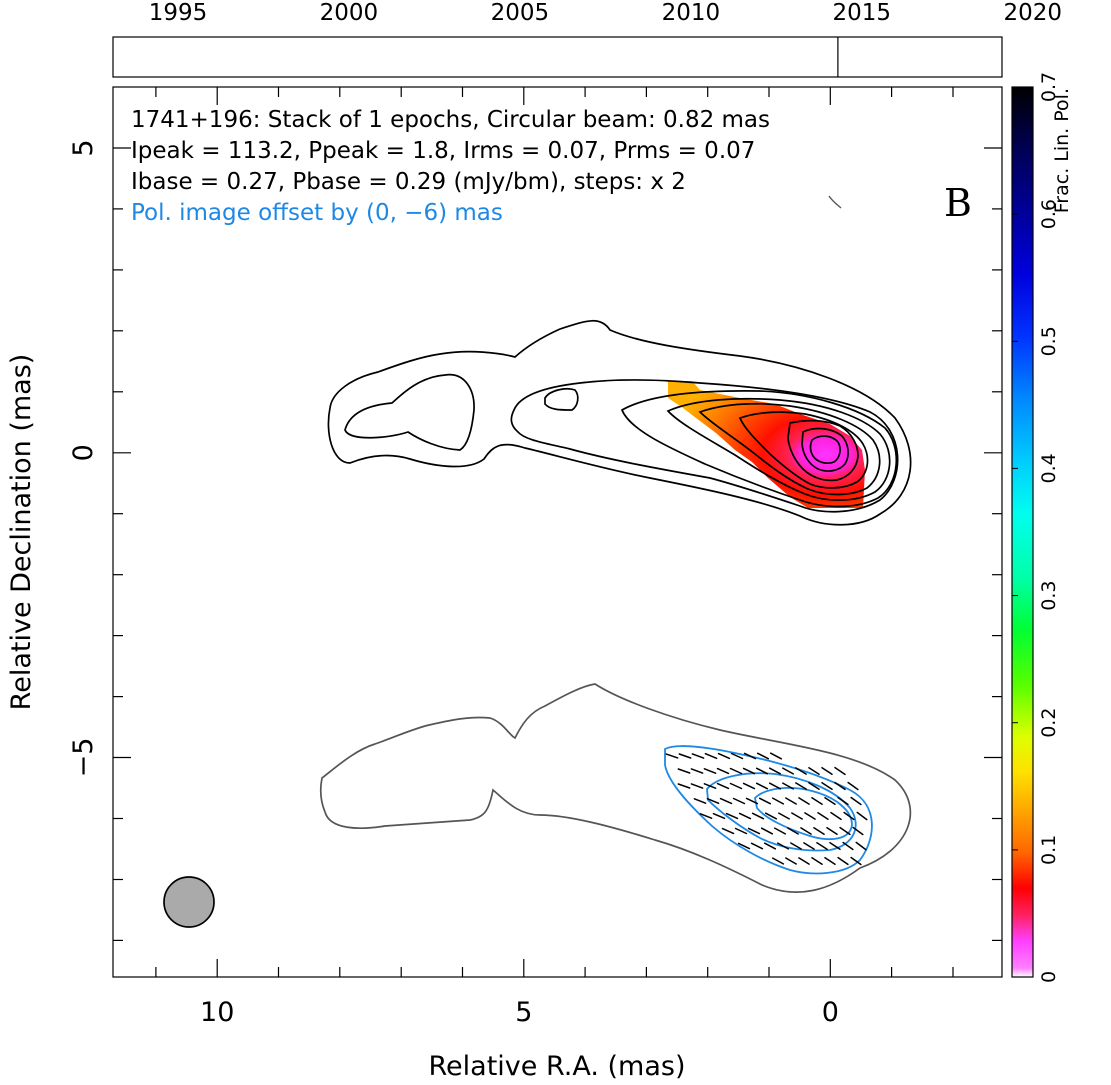  What do you see at coordinates (557, 57) in the screenshot?
I see `timeline-frame` at bounding box center [557, 57].